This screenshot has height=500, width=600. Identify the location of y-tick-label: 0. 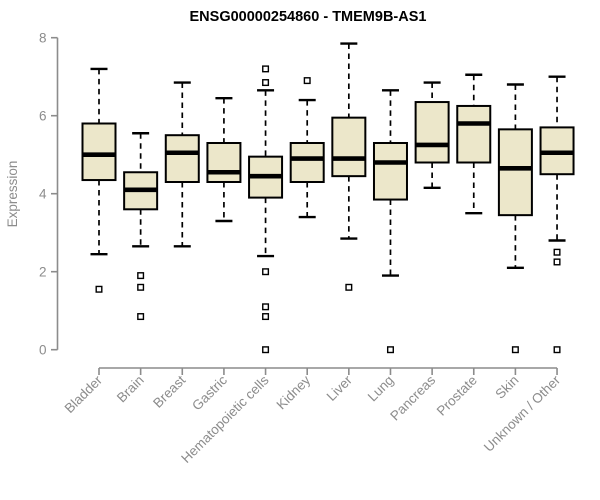
(43, 349).